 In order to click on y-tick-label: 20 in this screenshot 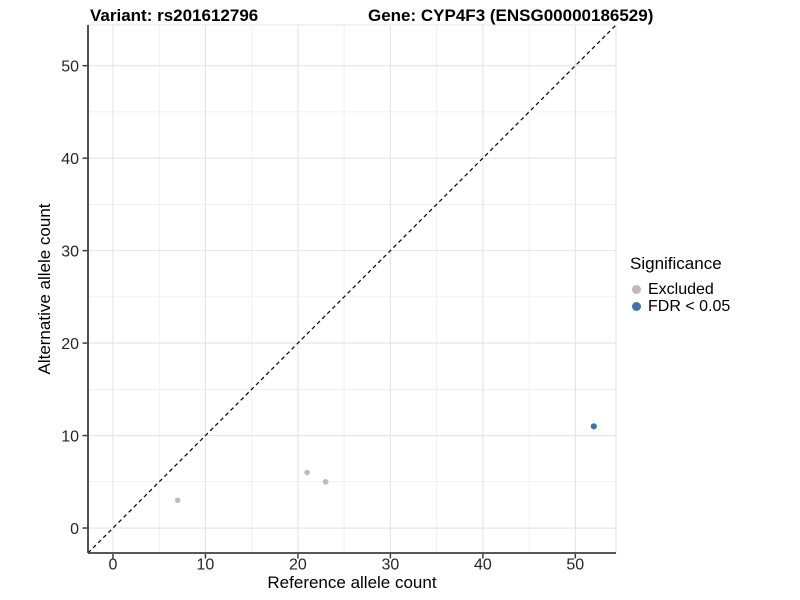, I will do `click(70, 344)`.